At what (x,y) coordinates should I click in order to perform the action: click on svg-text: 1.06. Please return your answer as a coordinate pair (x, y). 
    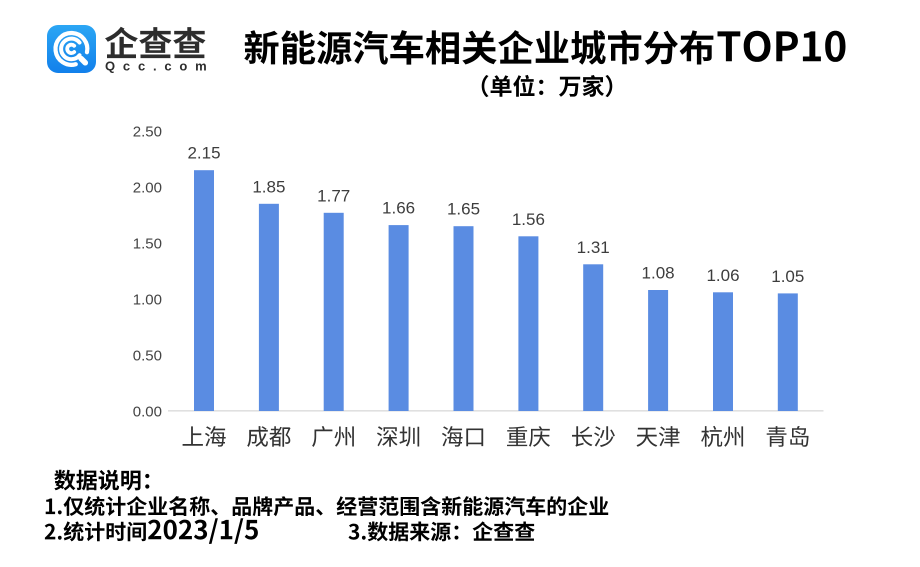
    Looking at the image, I should click on (722, 275).